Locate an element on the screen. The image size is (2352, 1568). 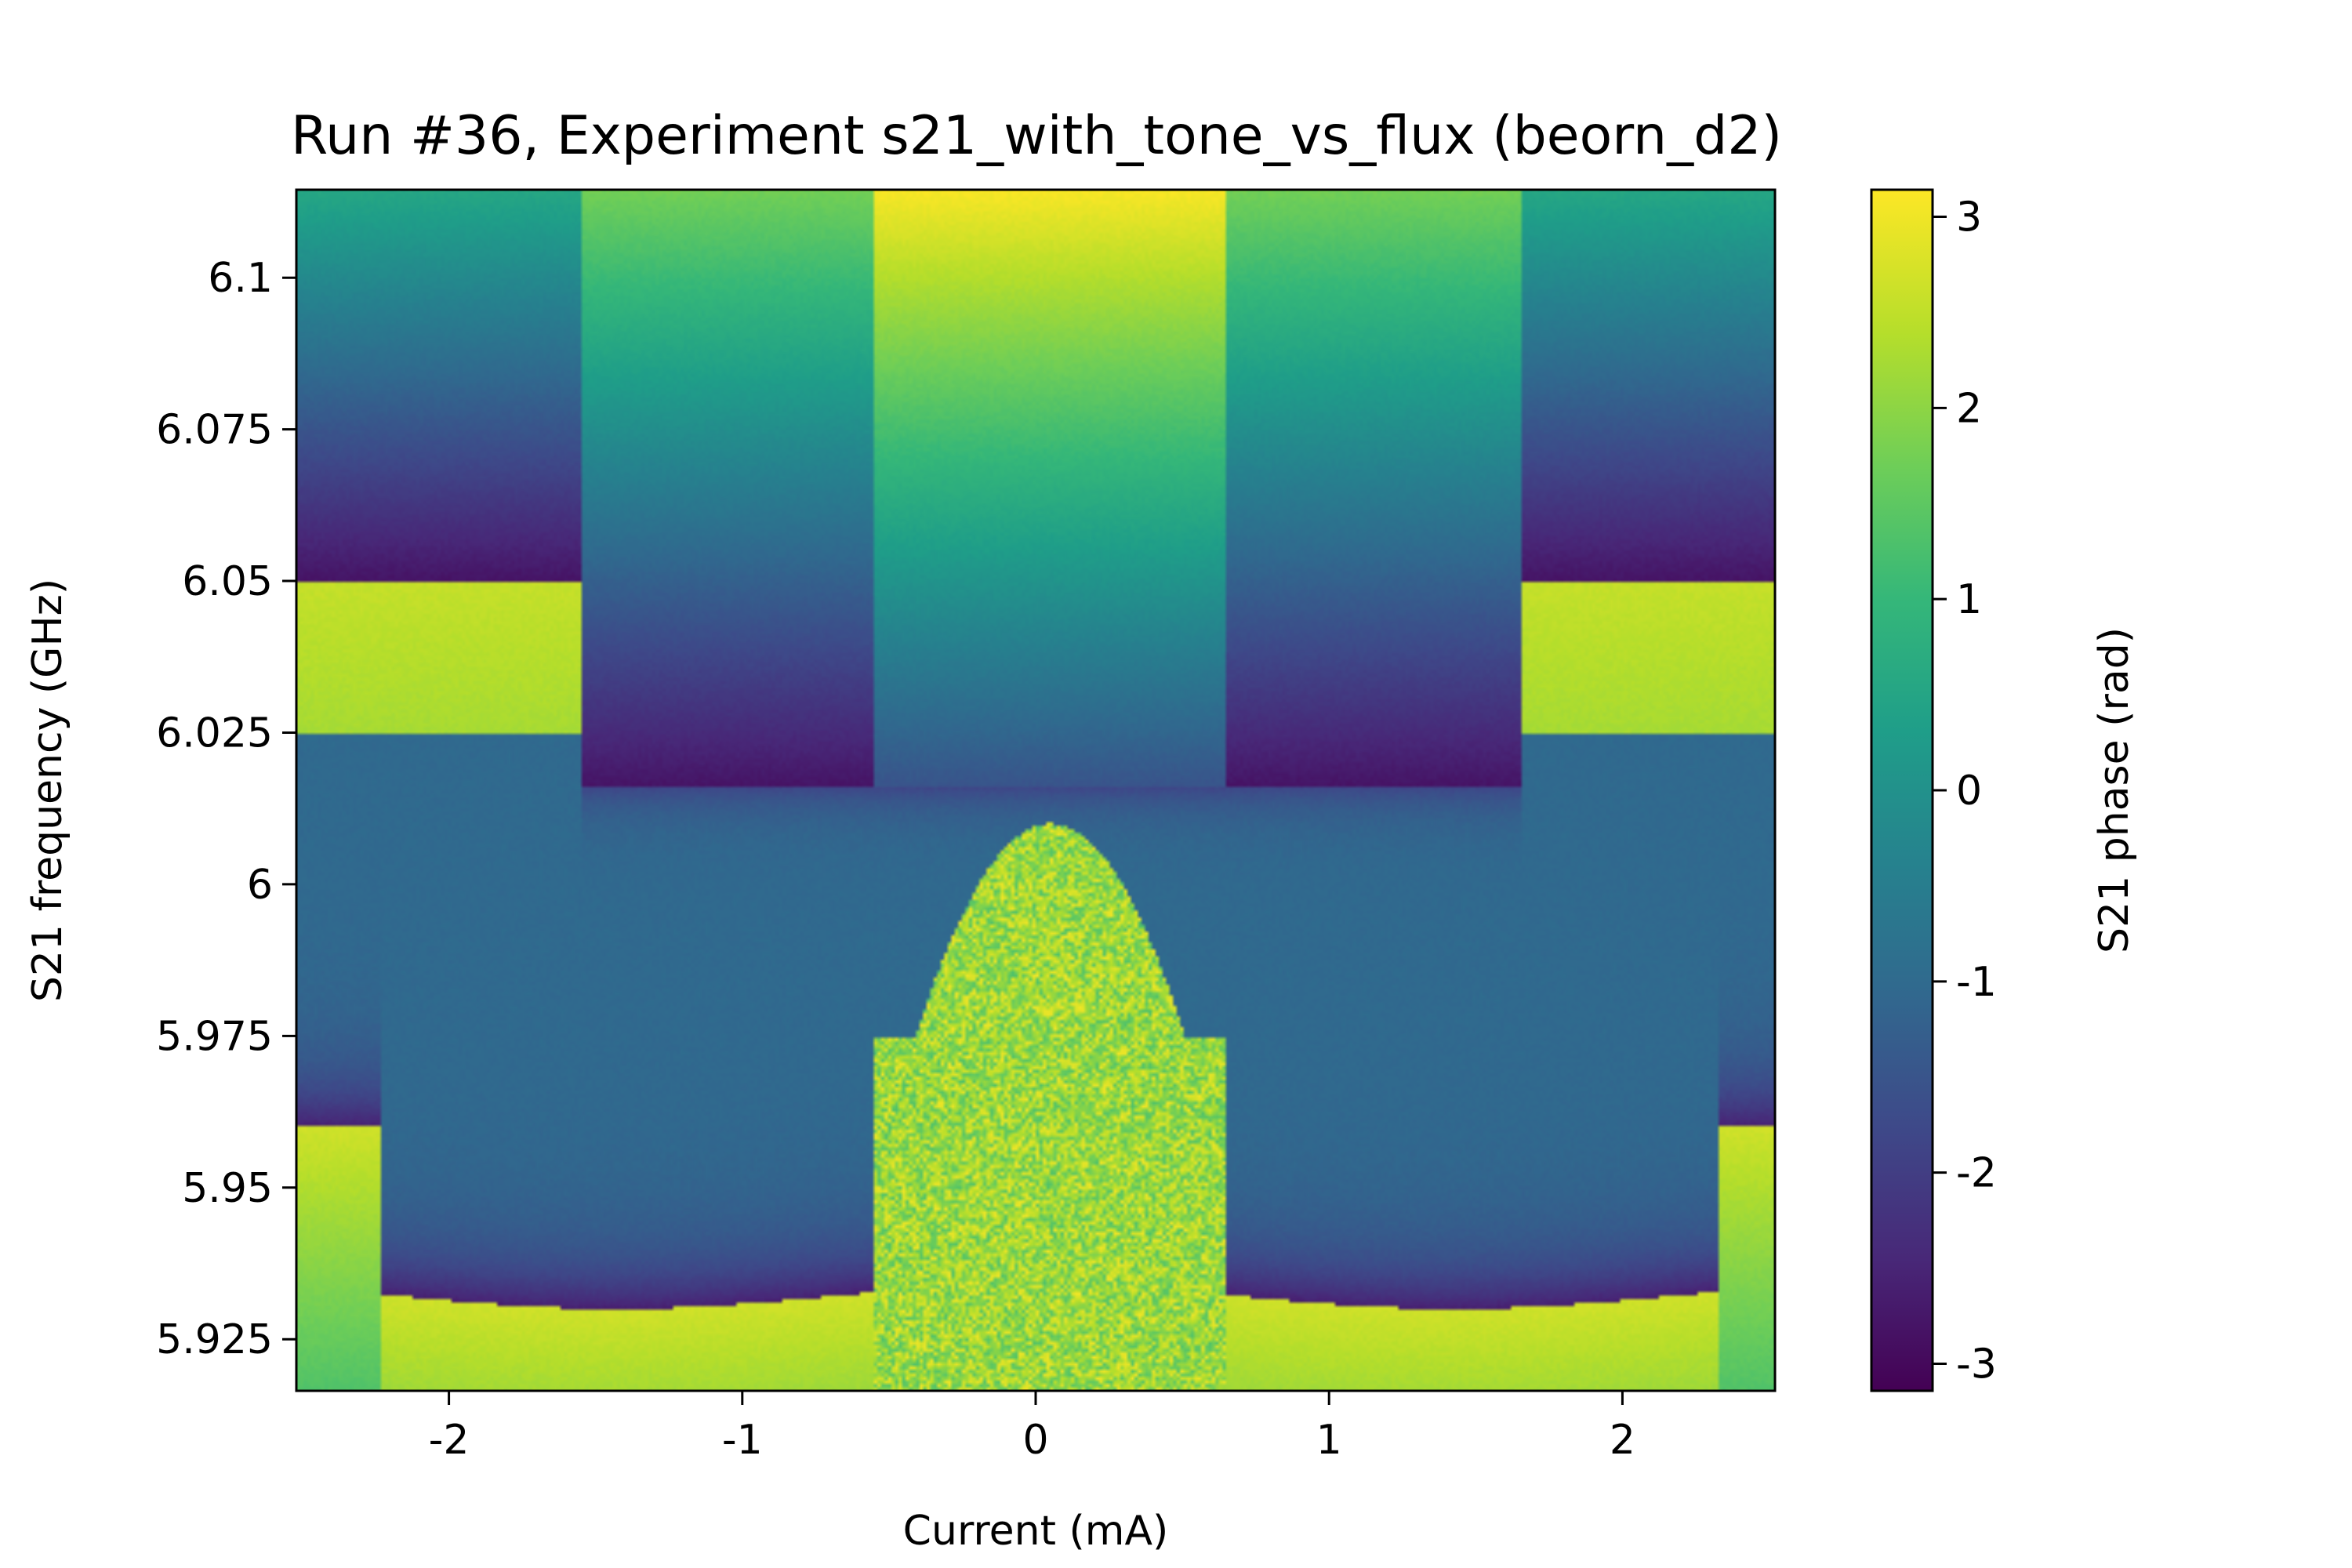
colorbar-tick-label: 2 is located at coordinates (1969, 408).